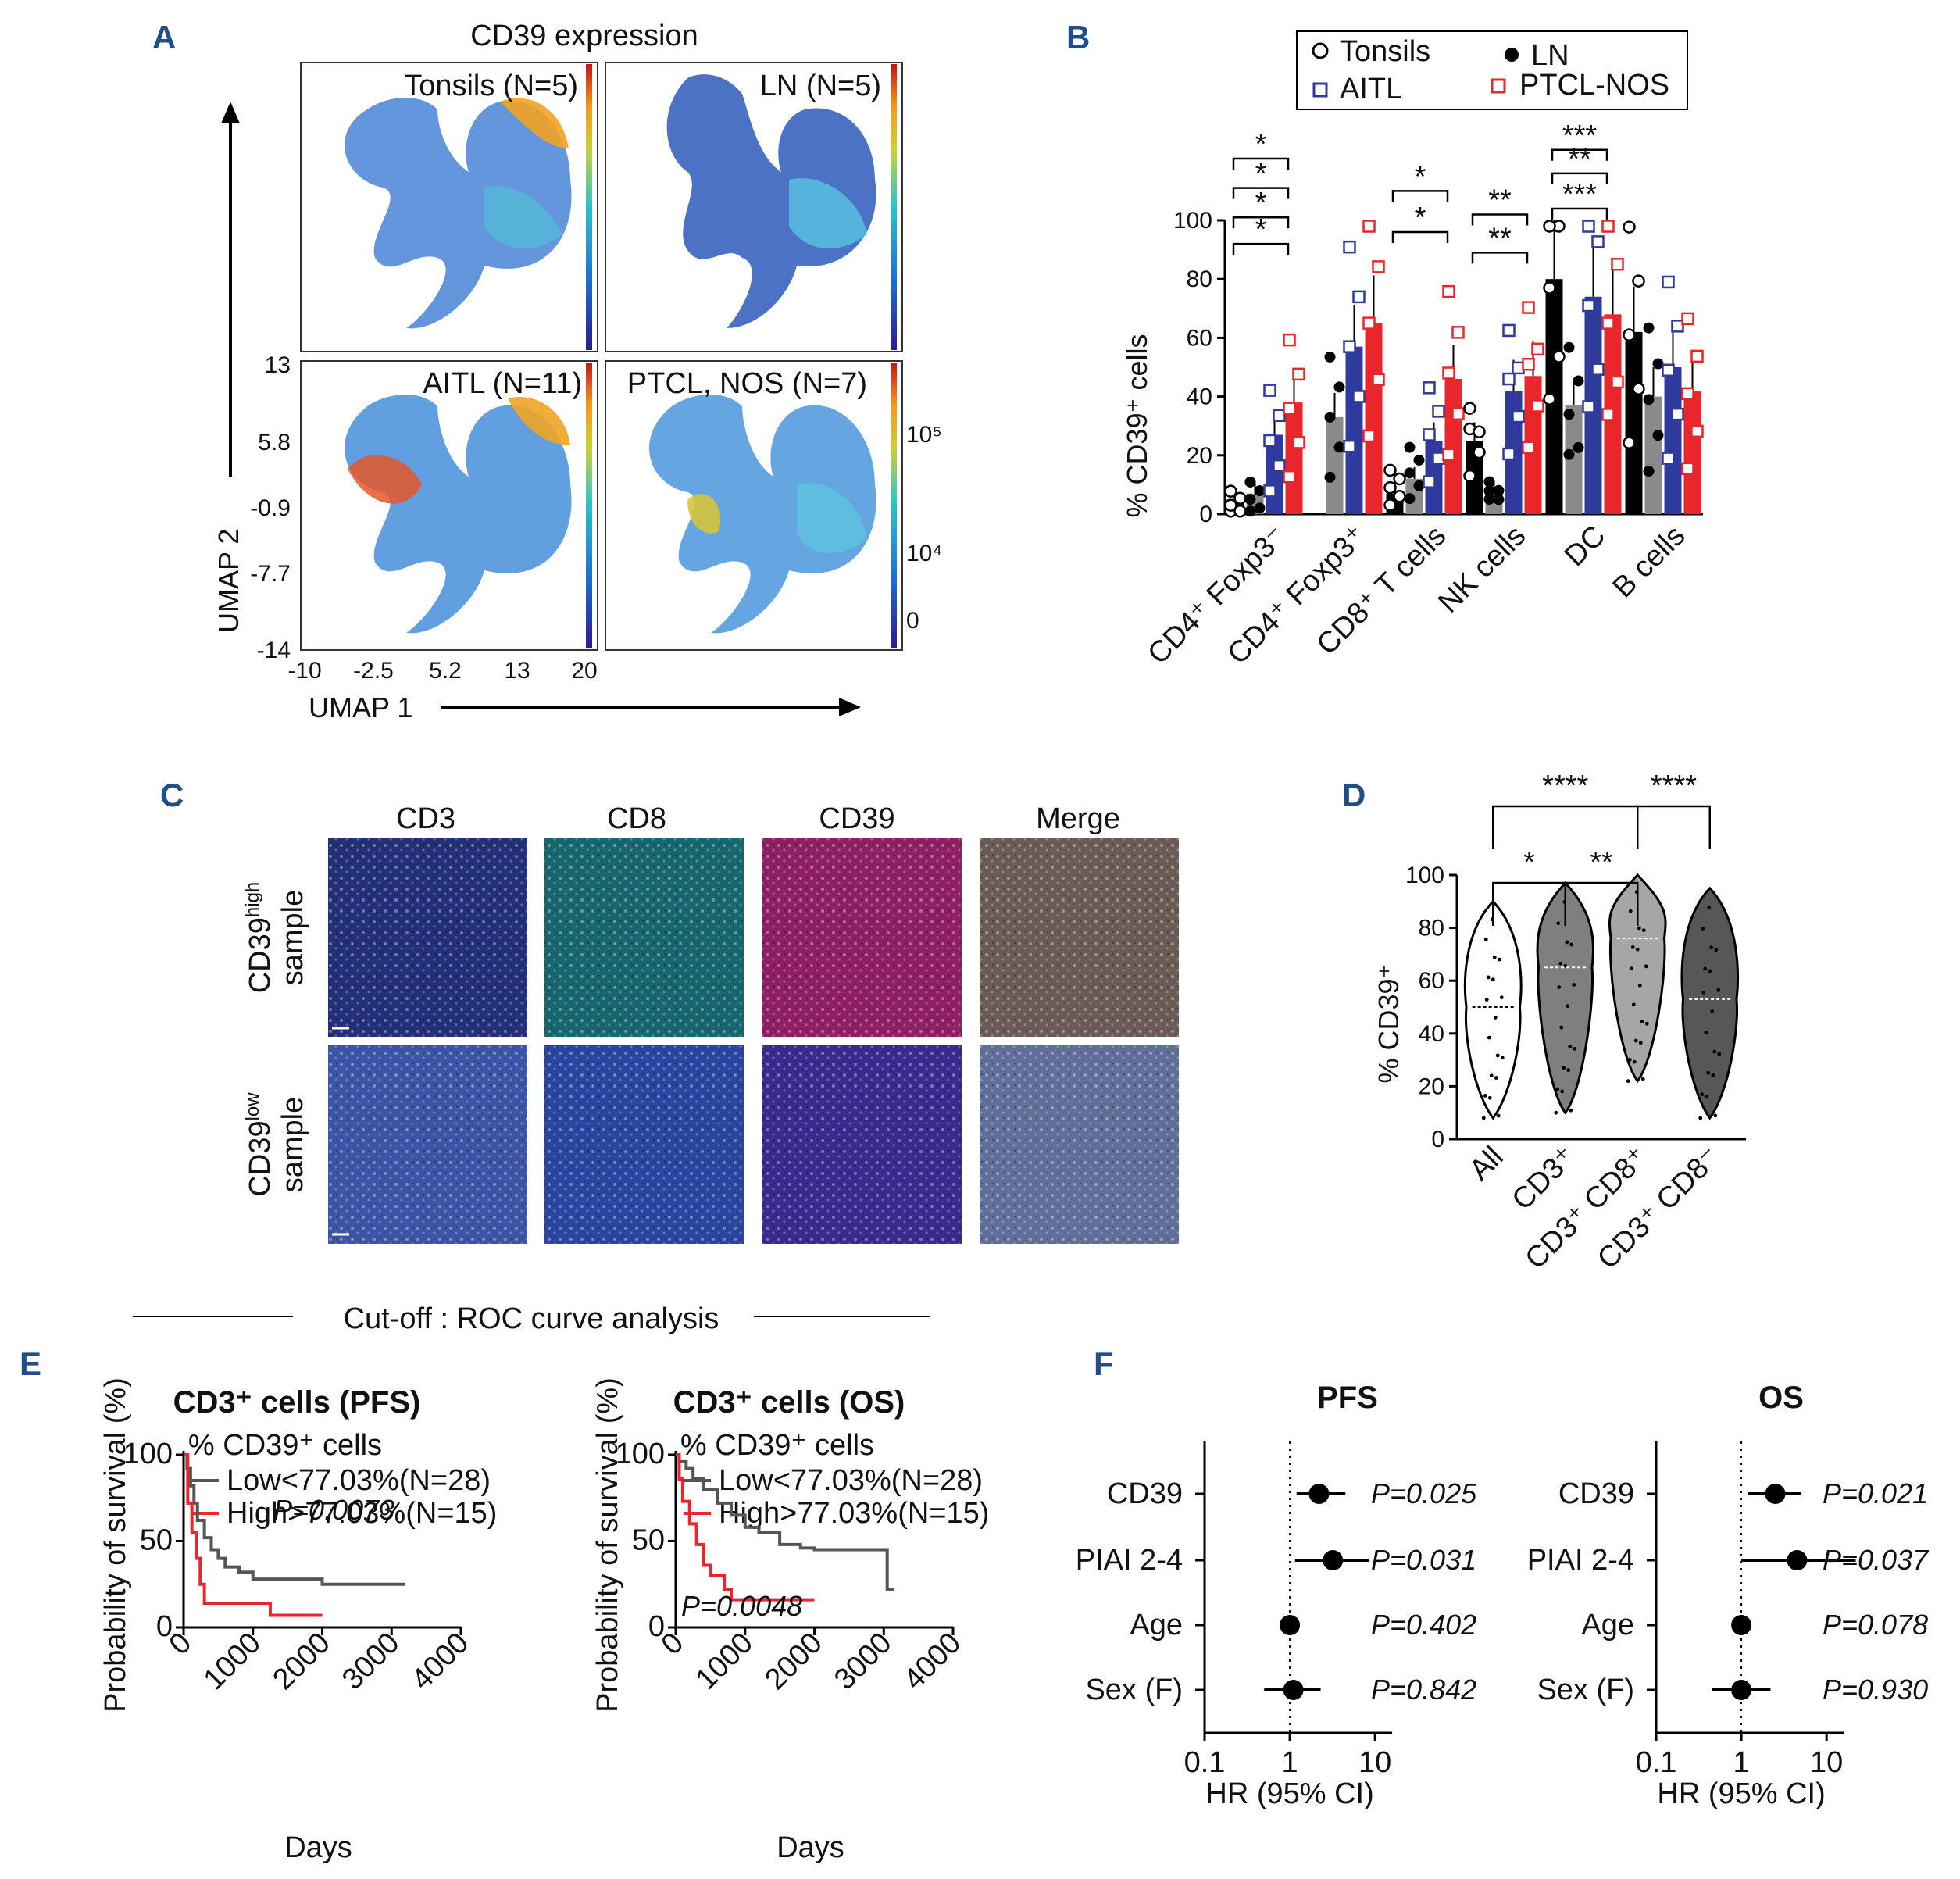  Describe the element at coordinates (1431, 1034) in the screenshot. I see `y-tick-label: 40` at that location.